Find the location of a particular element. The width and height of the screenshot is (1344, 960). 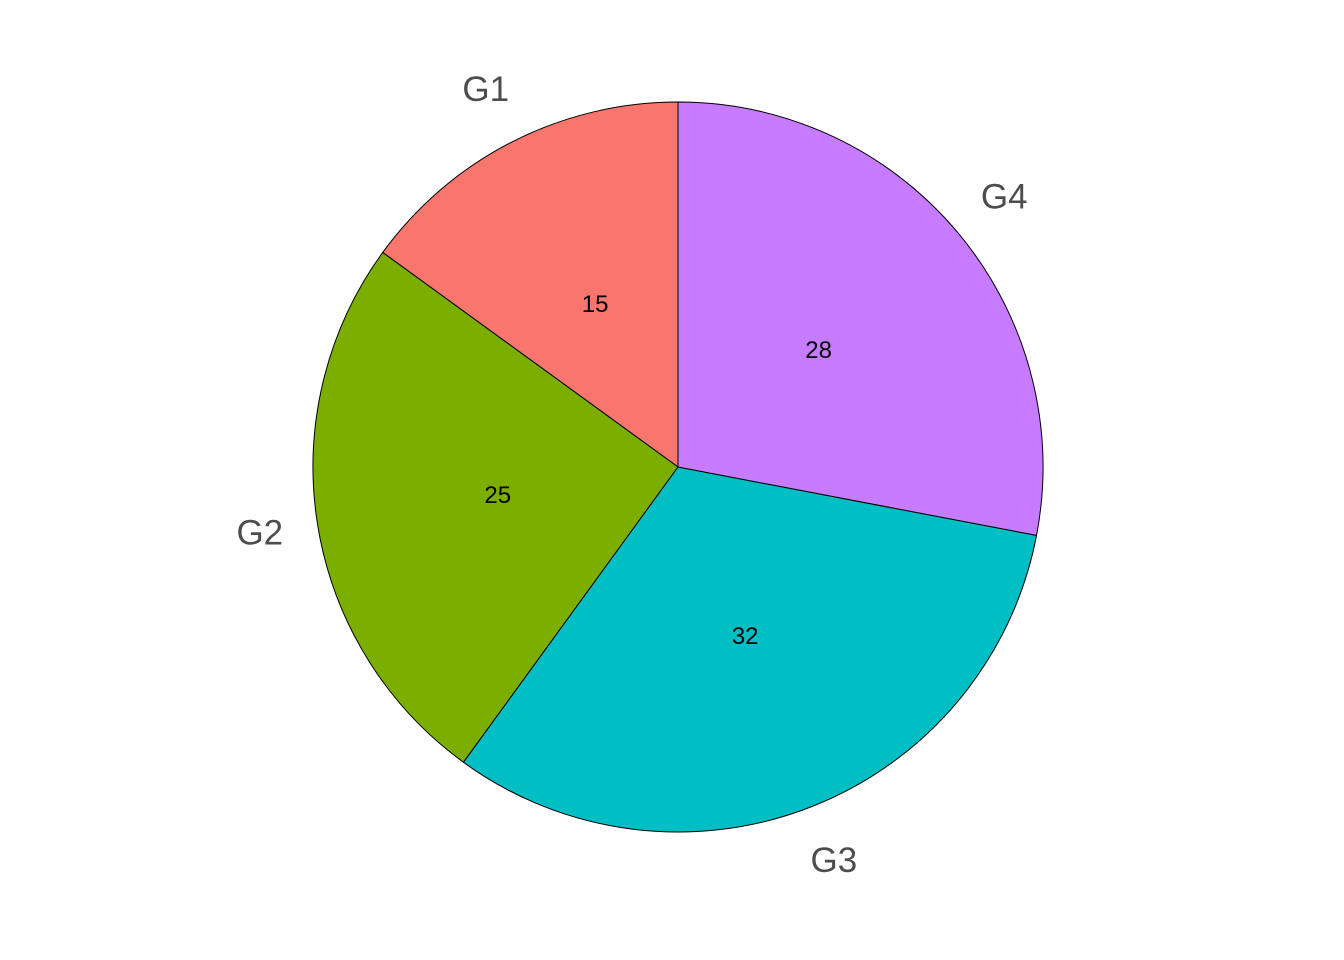

category-label-g2: G2 is located at coordinates (259, 533).